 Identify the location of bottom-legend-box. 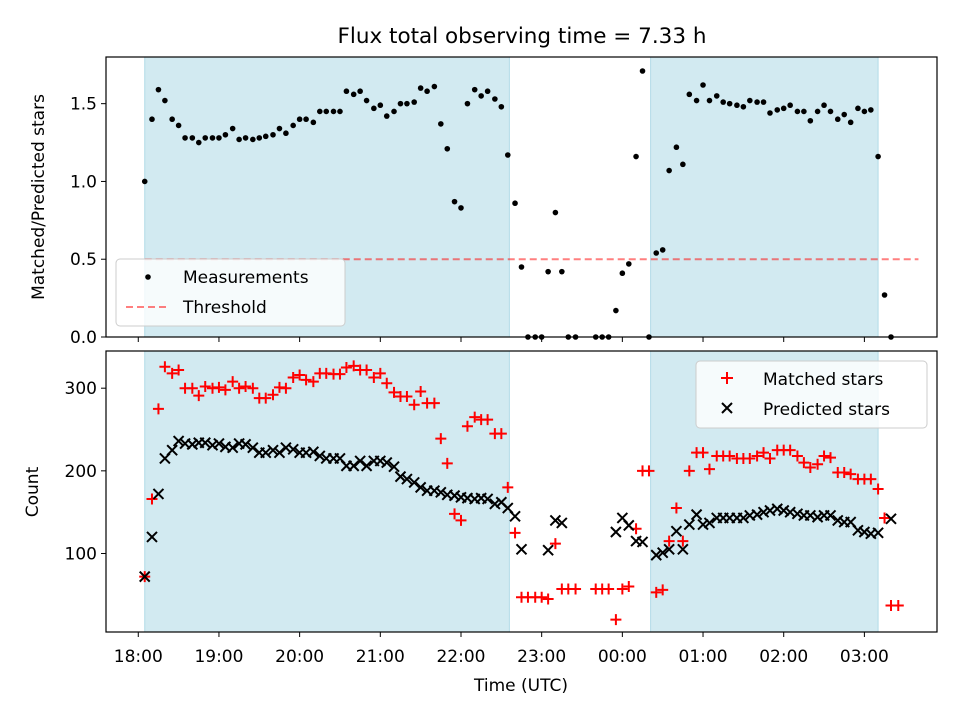
(811, 394).